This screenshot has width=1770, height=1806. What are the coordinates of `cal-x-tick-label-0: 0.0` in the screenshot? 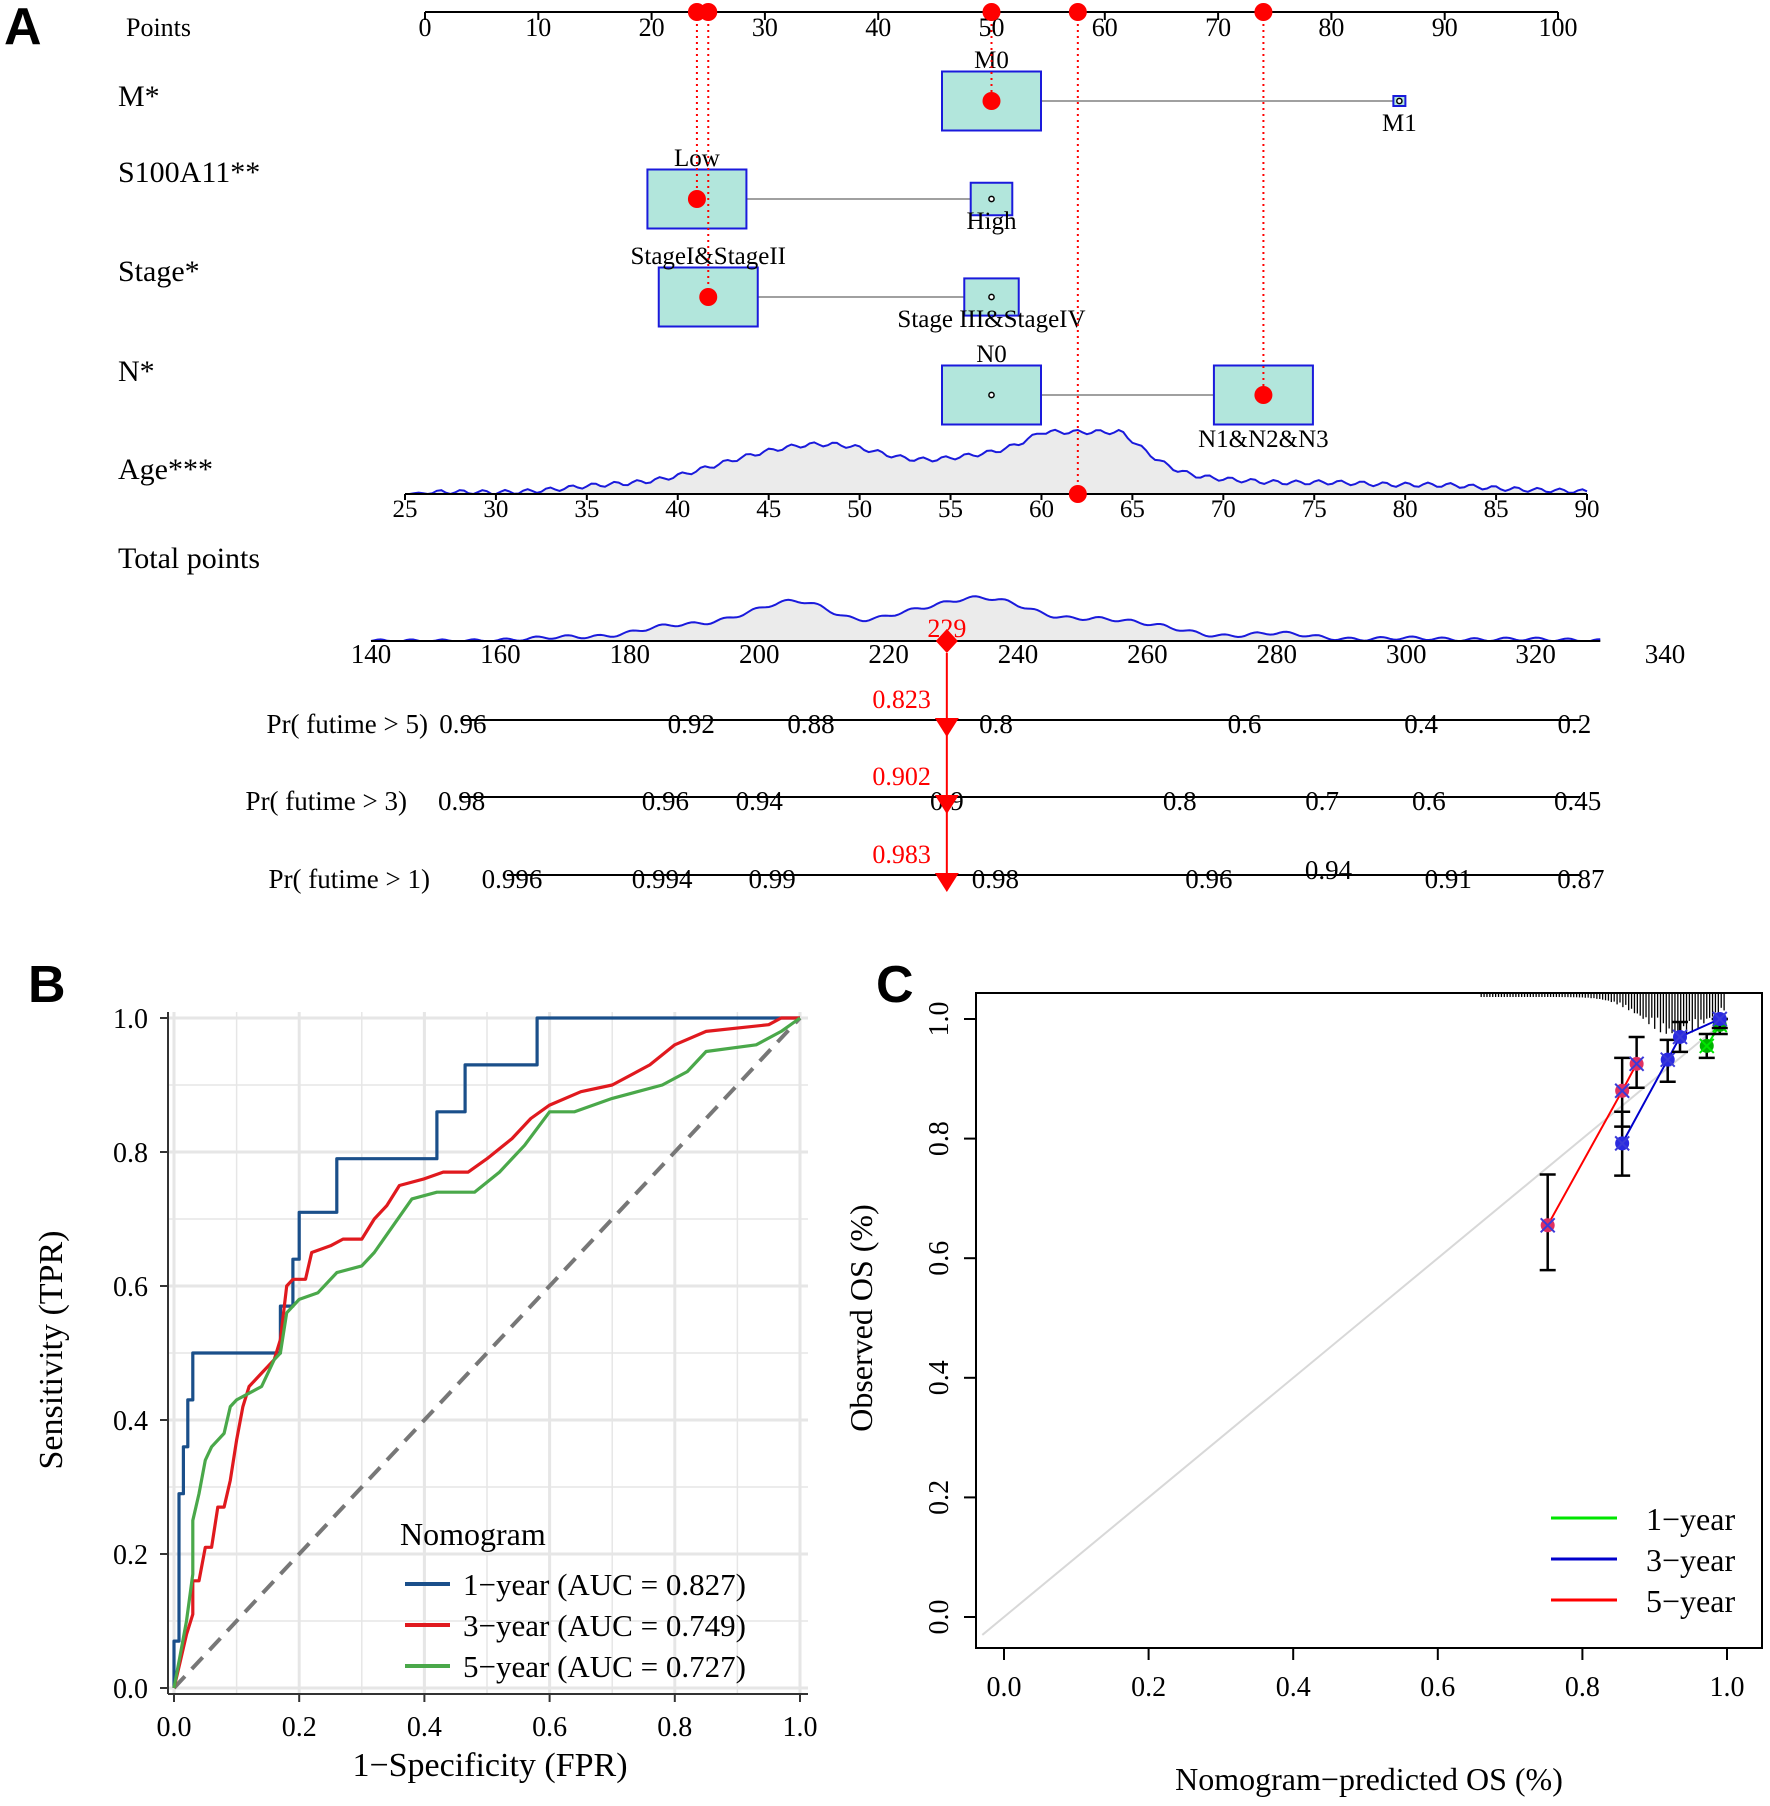 It's located at (1004, 1687).